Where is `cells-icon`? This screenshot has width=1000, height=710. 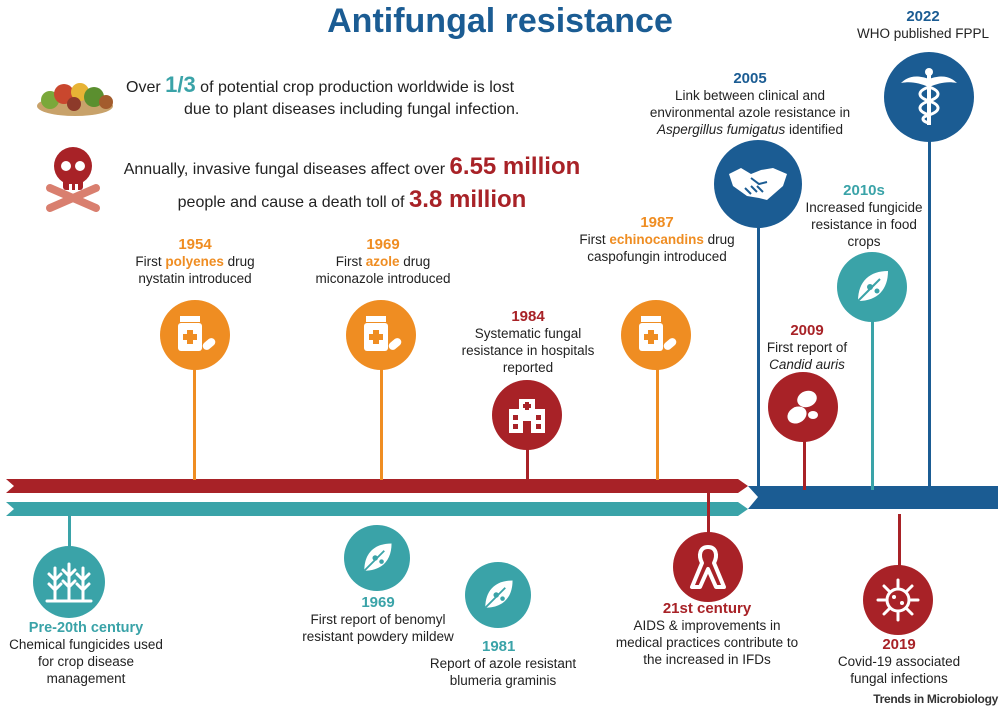 cells-icon is located at coordinates (802, 407).